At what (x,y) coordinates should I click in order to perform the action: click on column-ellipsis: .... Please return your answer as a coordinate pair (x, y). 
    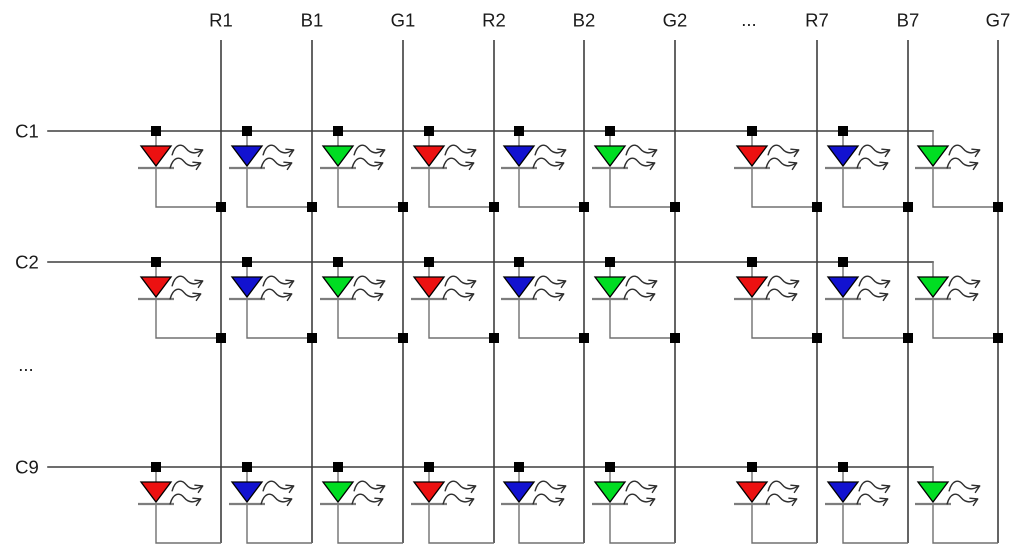
    Looking at the image, I should click on (748, 19).